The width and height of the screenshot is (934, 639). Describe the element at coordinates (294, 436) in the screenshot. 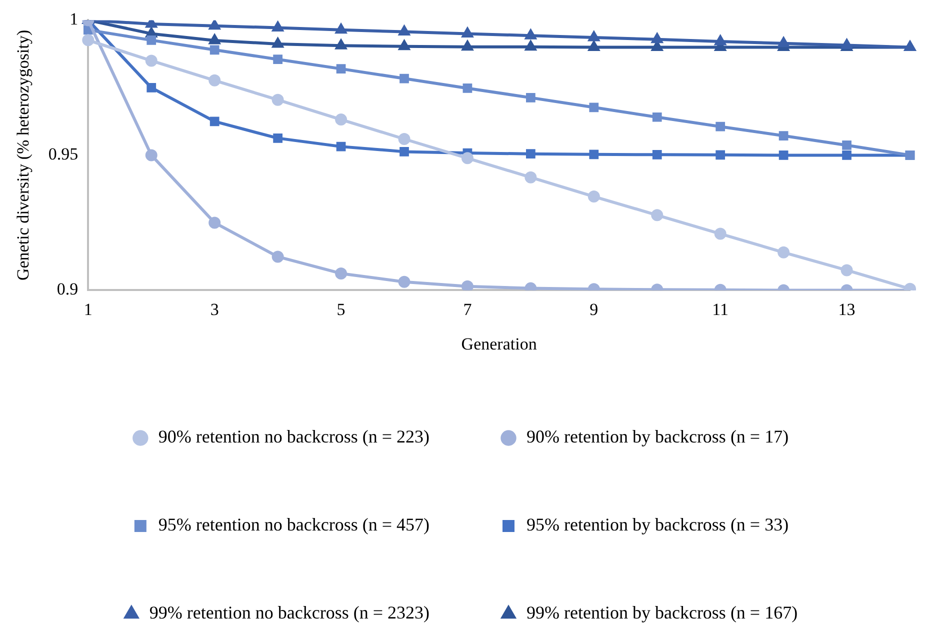

I see `legend-label: 90% retention no backcross (n = 223)` at that location.